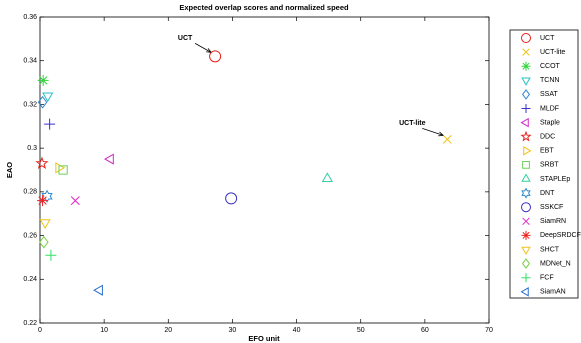  What do you see at coordinates (560, 235) in the screenshot?
I see `legend-label: DeepSRDCF` at bounding box center [560, 235].